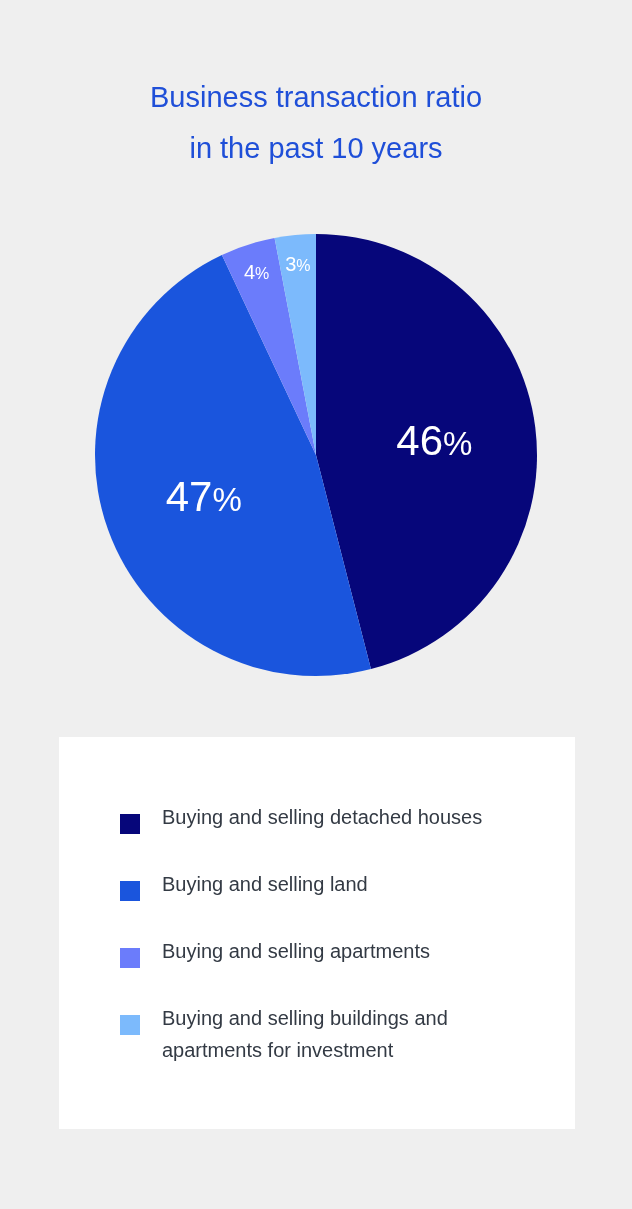 The width and height of the screenshot is (632, 1209). What do you see at coordinates (316, 122) in the screenshot?
I see `chart-title: Business transaction ratio in the past 10 years` at bounding box center [316, 122].